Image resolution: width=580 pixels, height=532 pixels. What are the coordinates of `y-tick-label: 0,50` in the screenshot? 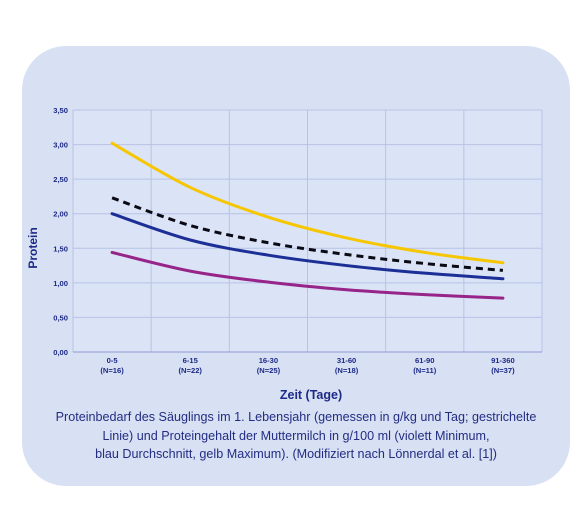 It's located at (60, 317).